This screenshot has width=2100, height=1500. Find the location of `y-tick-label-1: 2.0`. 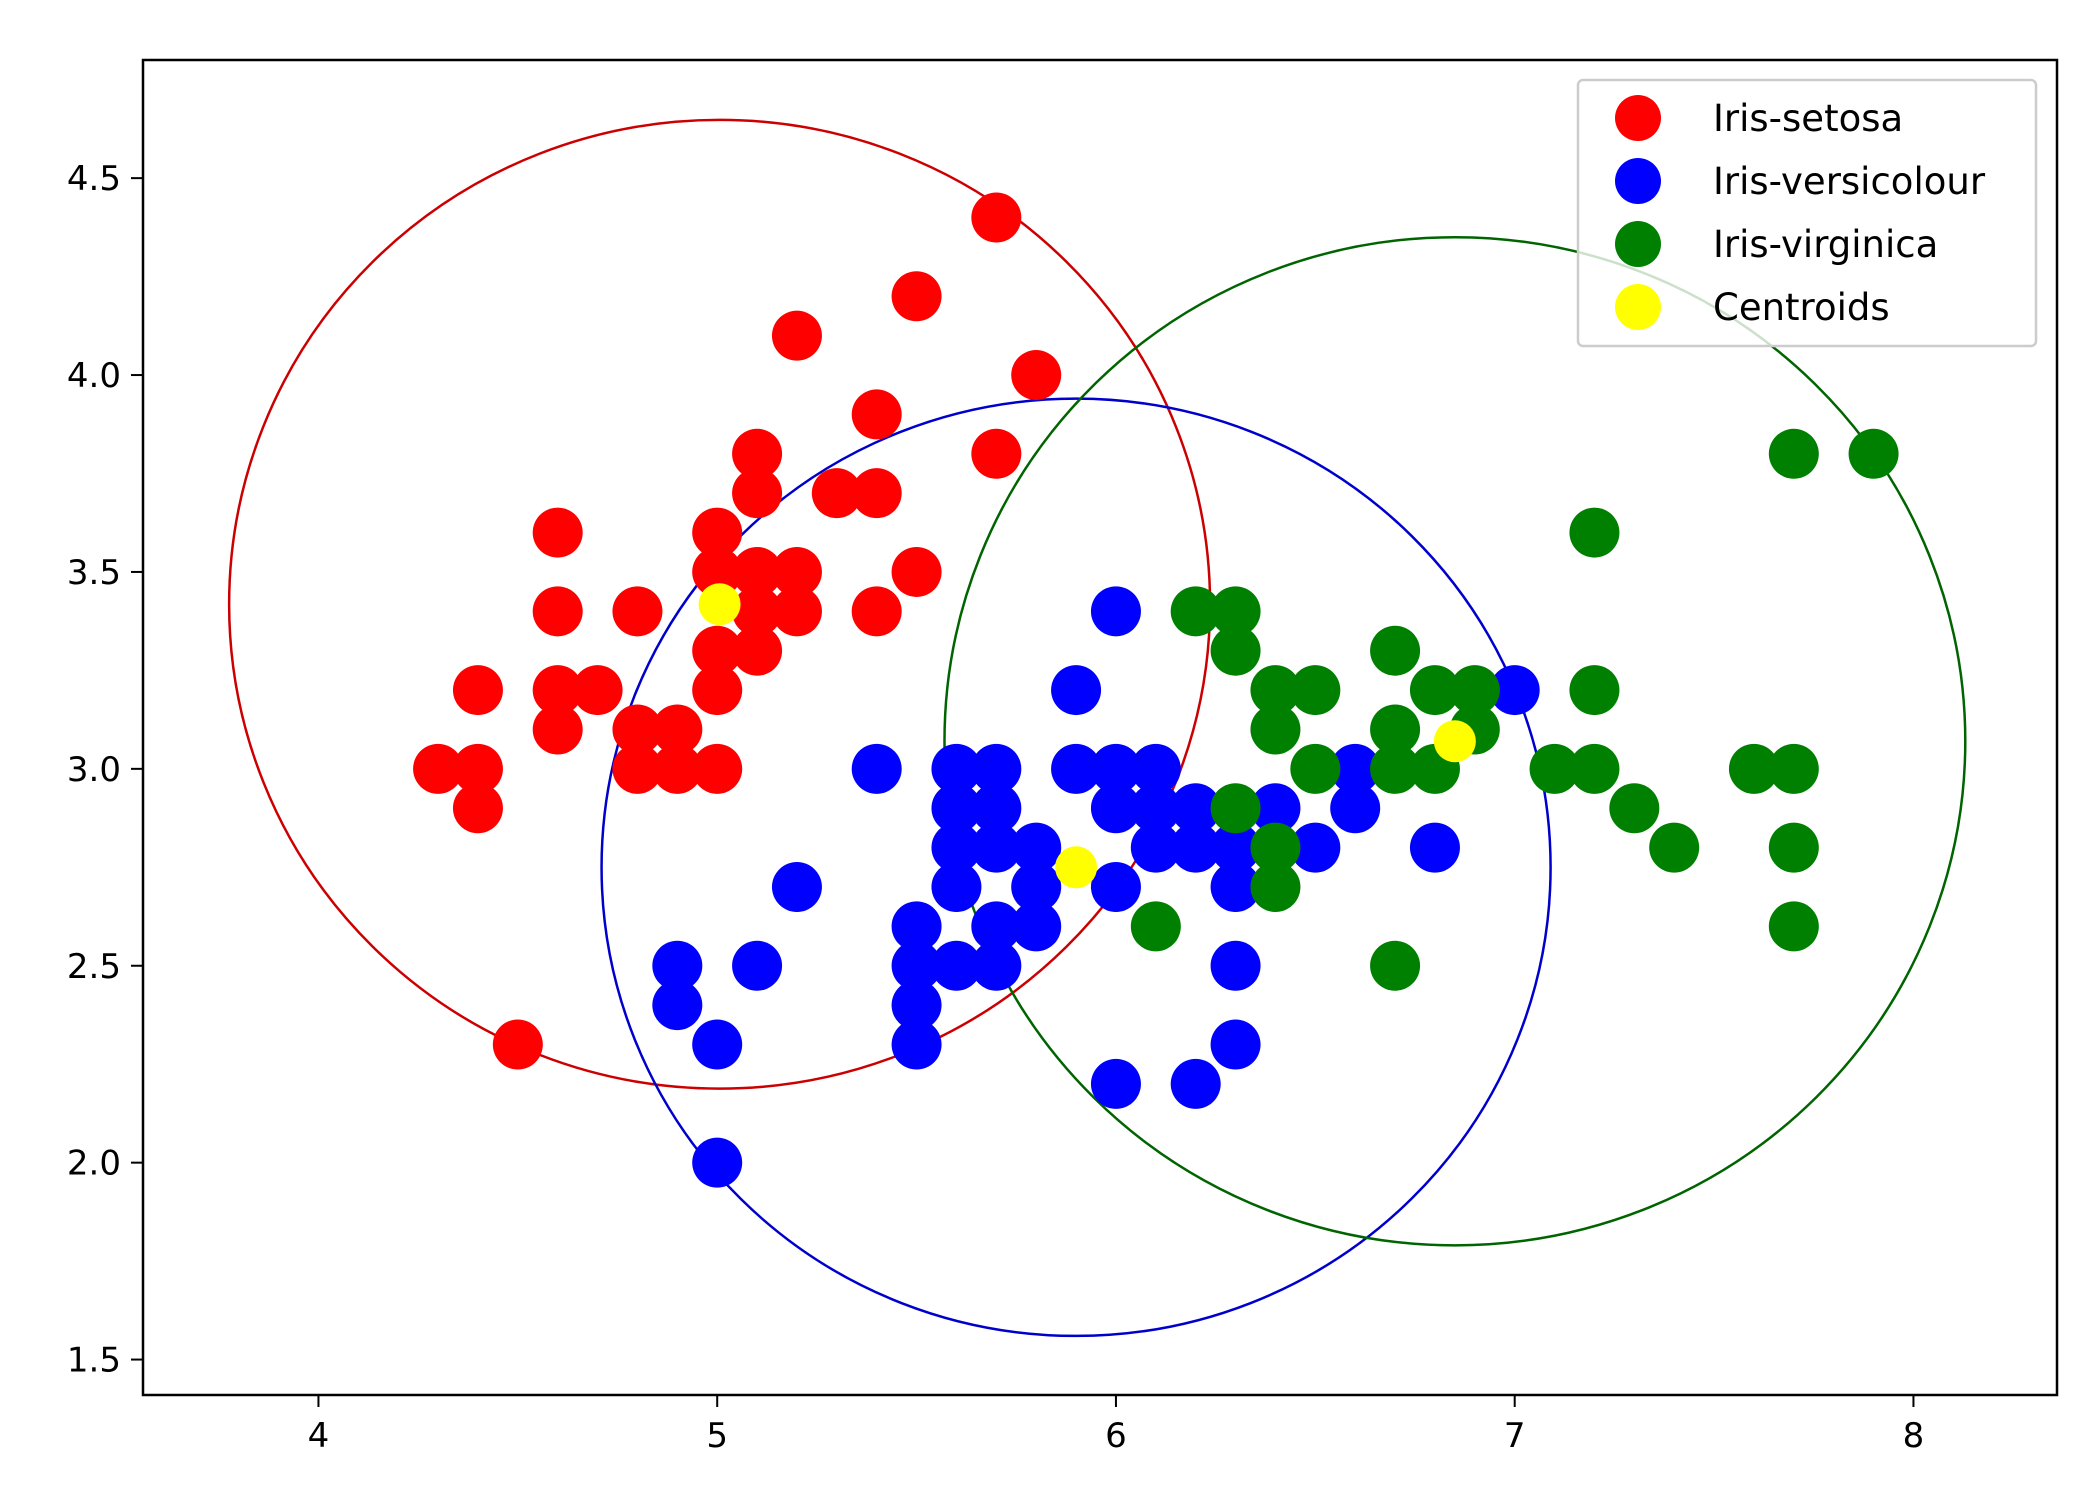

y-tick-label-1: 2.0 is located at coordinates (94, 1164).